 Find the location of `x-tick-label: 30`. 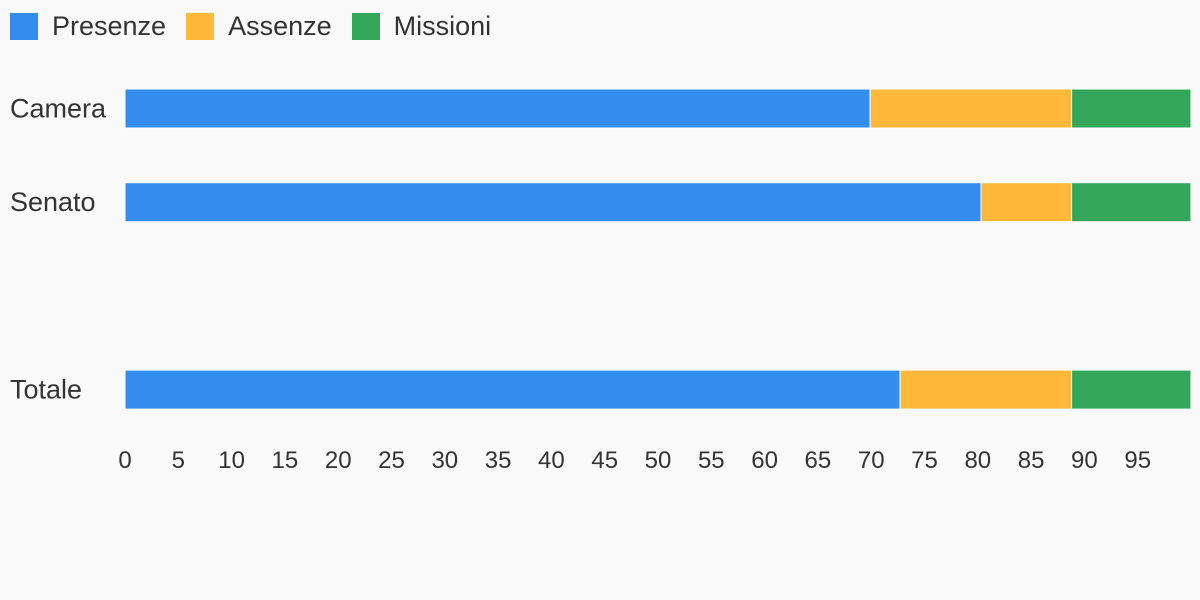

x-tick-label: 30 is located at coordinates (444, 460).